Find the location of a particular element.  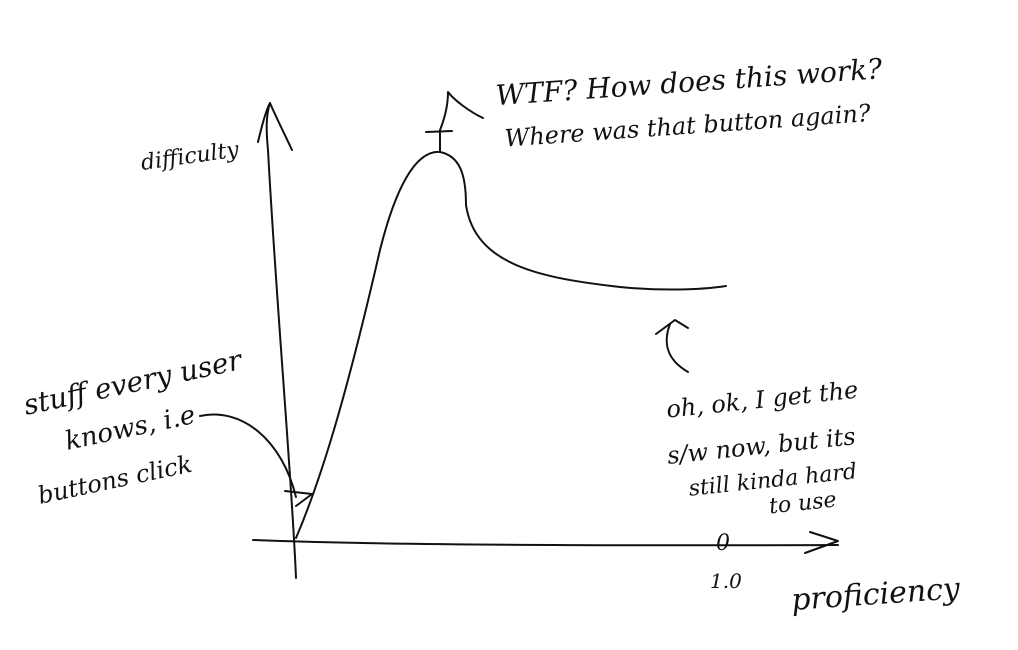

x-axis-arrowhead is located at coordinates (821, 542).